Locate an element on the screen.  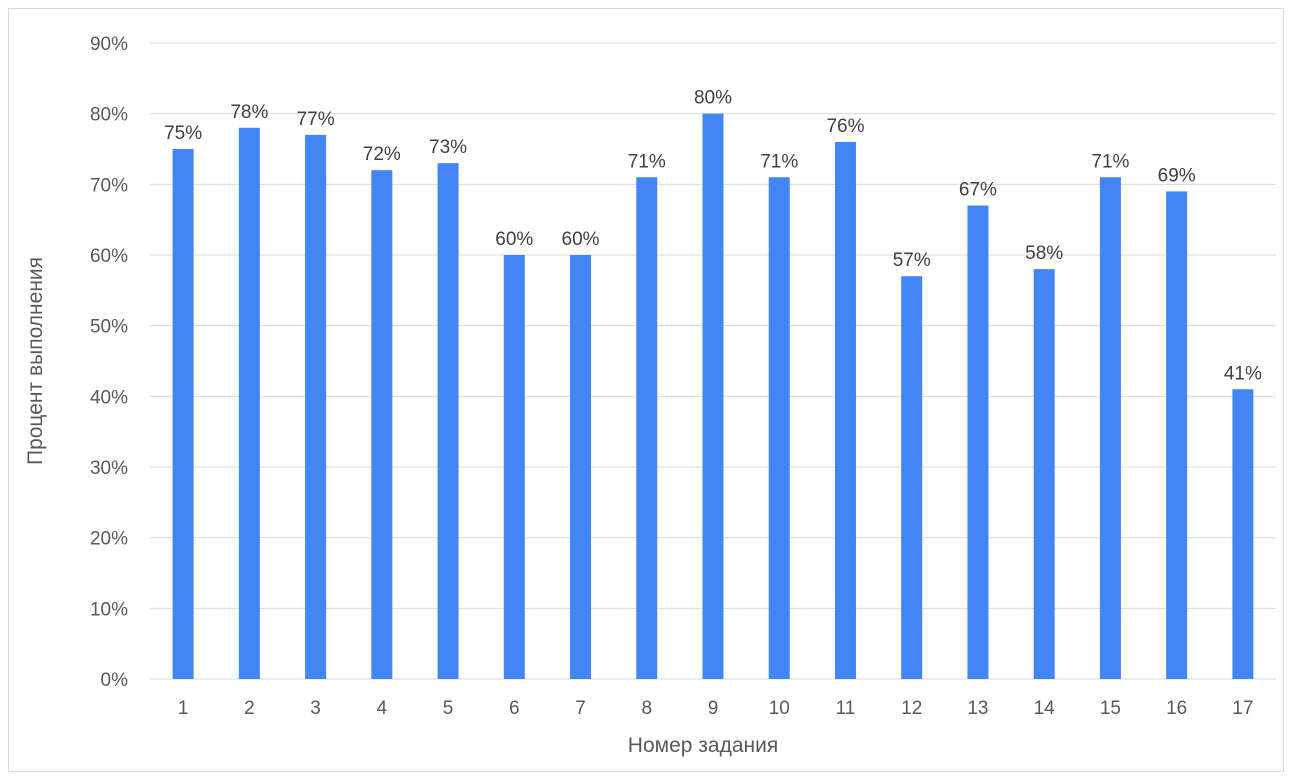
x-tick-label: 12 is located at coordinates (911, 708).